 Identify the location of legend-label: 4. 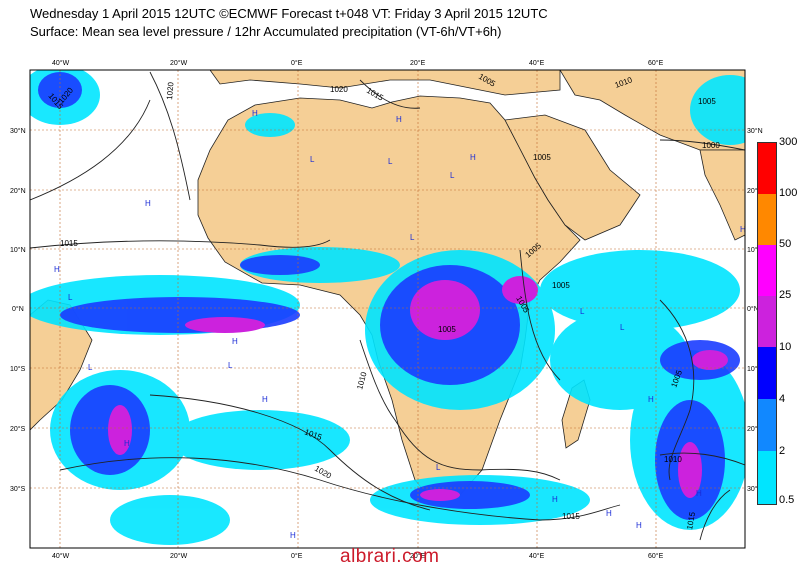
(782, 399).